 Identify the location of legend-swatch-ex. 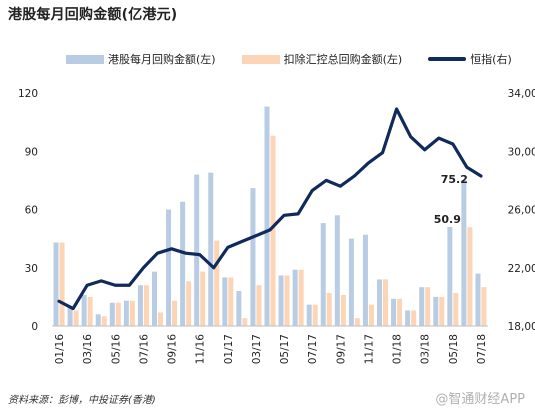
(260, 59).